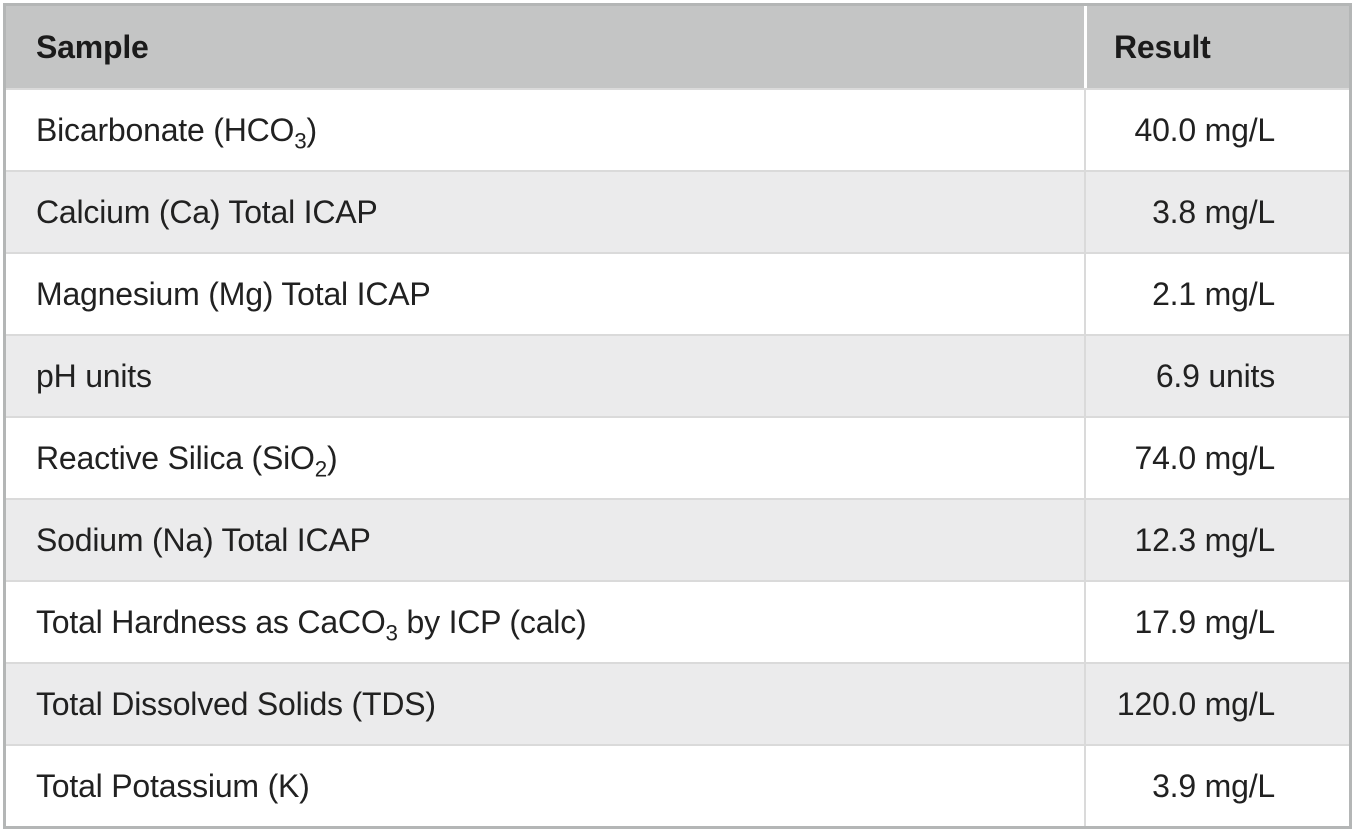 The height and width of the screenshot is (832, 1358). Describe the element at coordinates (1216, 293) in the screenshot. I see `result-cell: 2.1 mg/L` at that location.